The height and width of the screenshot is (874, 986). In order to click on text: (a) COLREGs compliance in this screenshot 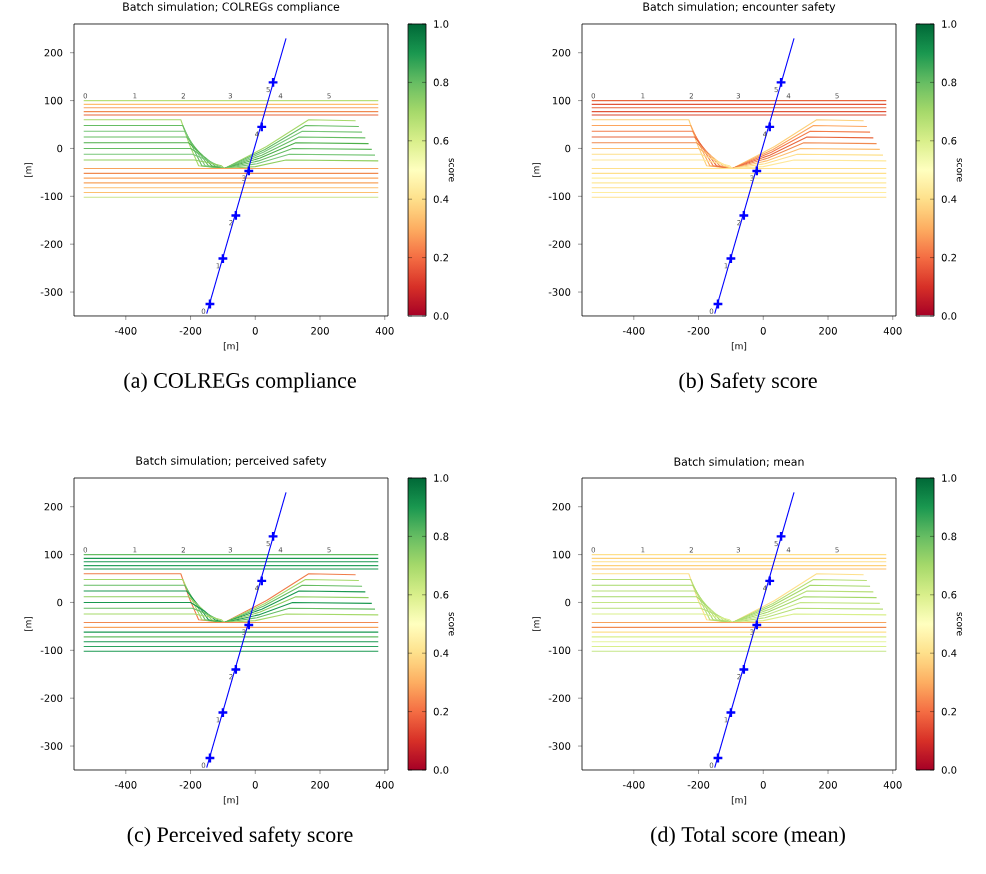, I will do `click(240, 382)`.